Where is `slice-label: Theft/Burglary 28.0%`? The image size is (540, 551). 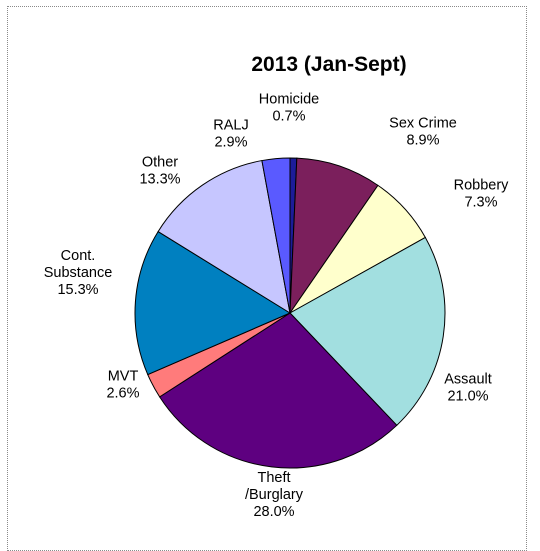 slice-label: Theft/Burglary 28.0% is located at coordinates (274, 495).